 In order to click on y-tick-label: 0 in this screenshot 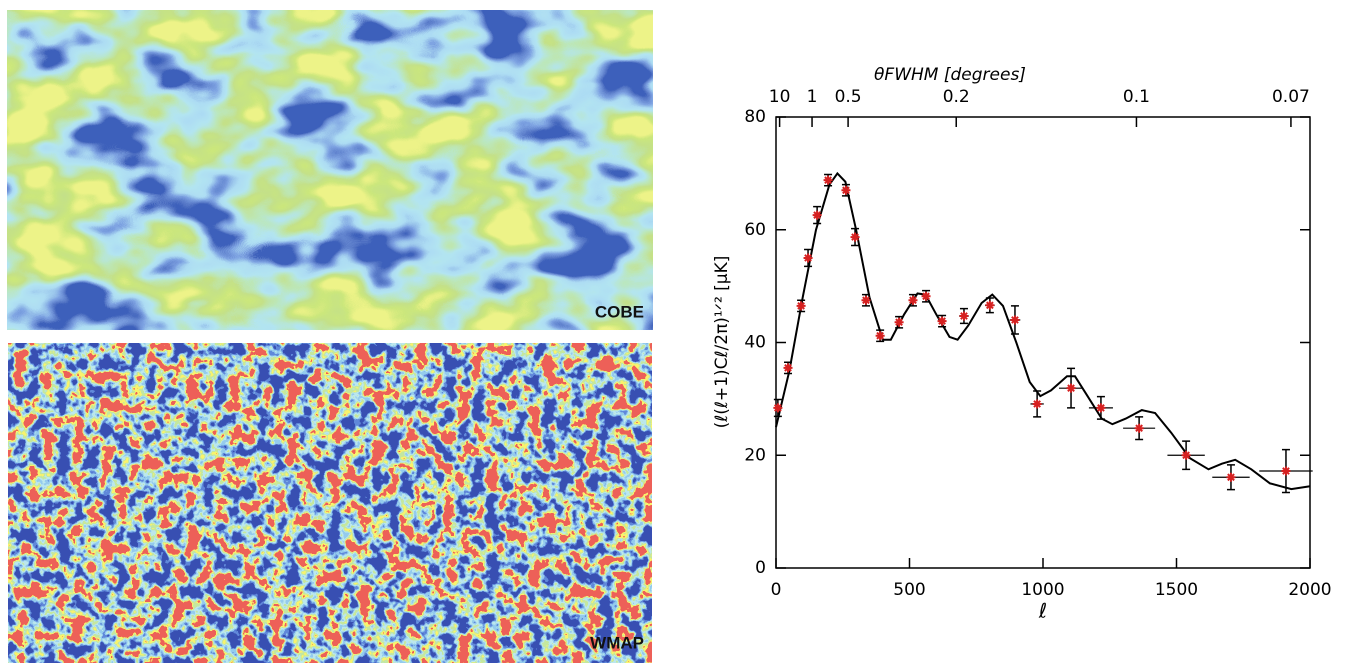, I will do `click(760, 568)`.